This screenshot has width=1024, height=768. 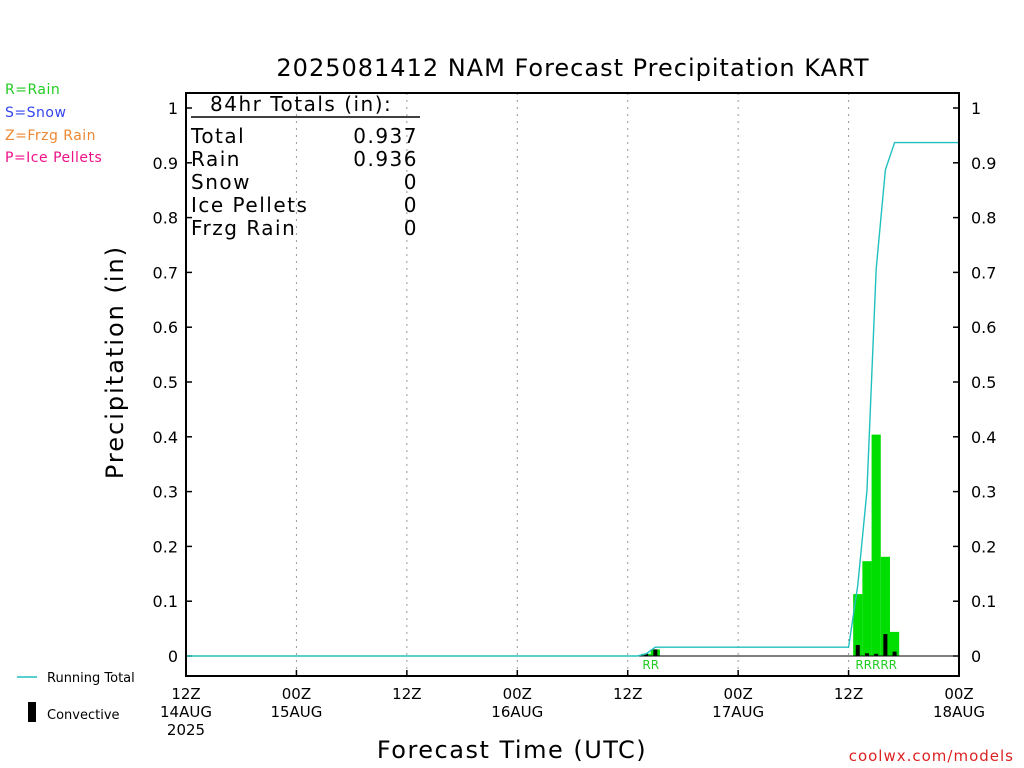 What do you see at coordinates (931, 756) in the screenshot?
I see `watermark: coolwx.com/models` at bounding box center [931, 756].